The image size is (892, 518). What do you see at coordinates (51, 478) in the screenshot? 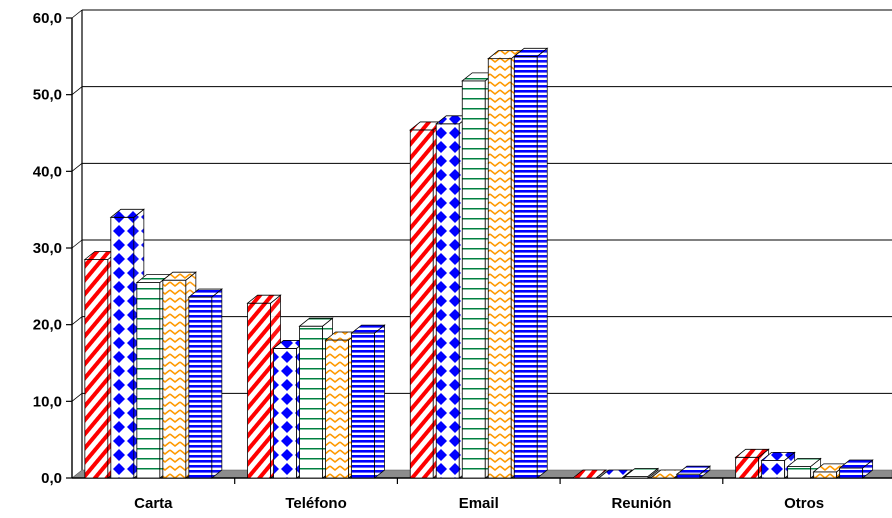
I see `y-tick-label: 0,0` at bounding box center [51, 478].